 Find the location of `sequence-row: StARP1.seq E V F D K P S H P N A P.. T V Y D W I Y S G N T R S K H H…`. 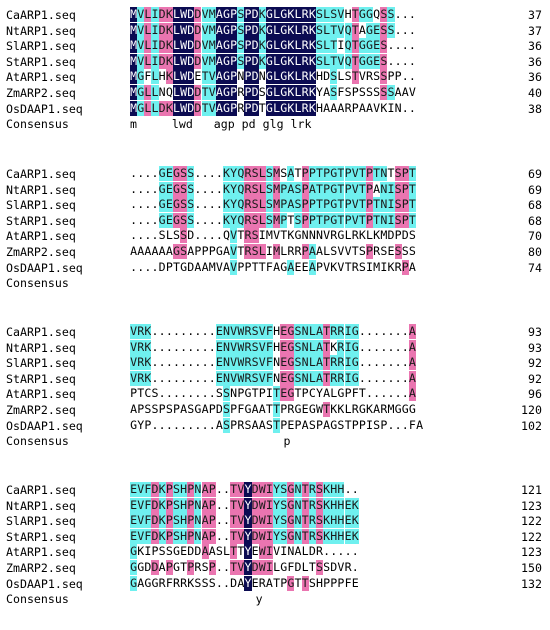

sequence-row: StARP1.seq E V F D K P S H P N A P.. T V Y D W I Y S G N T R S K H H… is located at coordinates (275, 536).